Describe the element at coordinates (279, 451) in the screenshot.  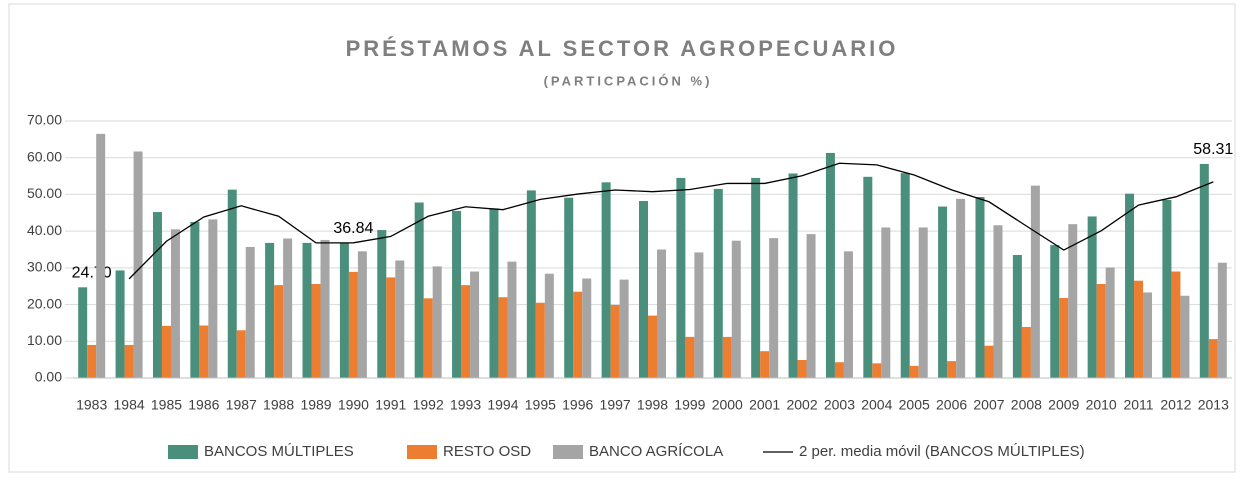
I see `legend-label: BANCOS MÚLTIPLES` at that location.